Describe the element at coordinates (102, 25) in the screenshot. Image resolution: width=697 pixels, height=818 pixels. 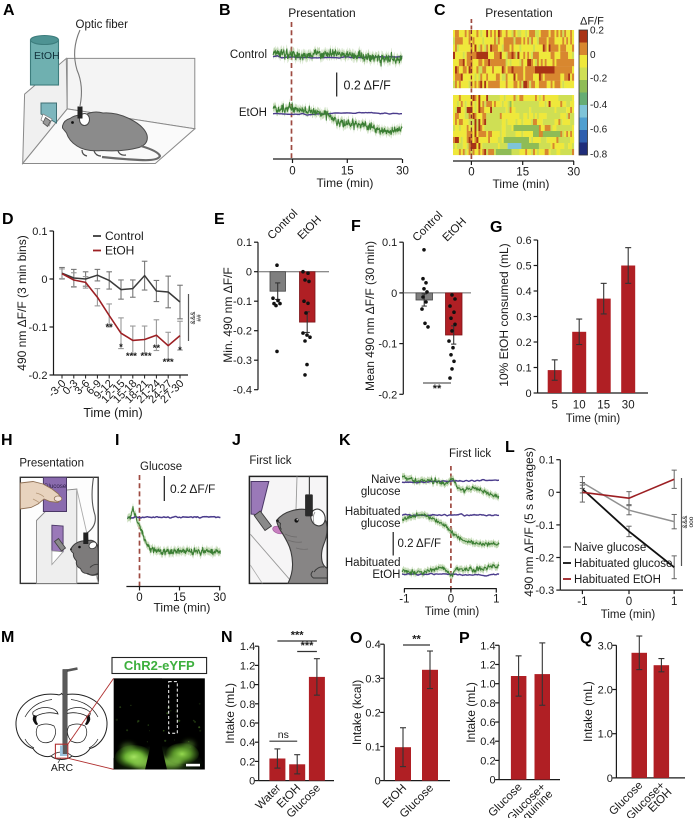
I see `svg-text: Optic fiber` at that location.